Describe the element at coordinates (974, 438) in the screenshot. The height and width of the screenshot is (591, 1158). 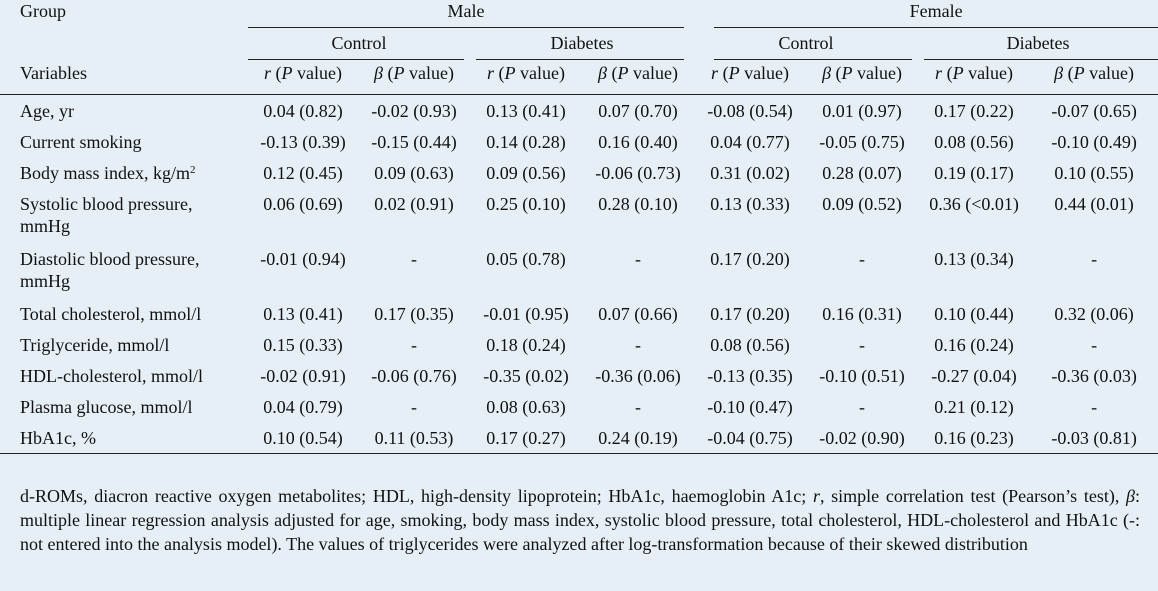
I see `table-cell: 0.16 (0.23)` at that location.